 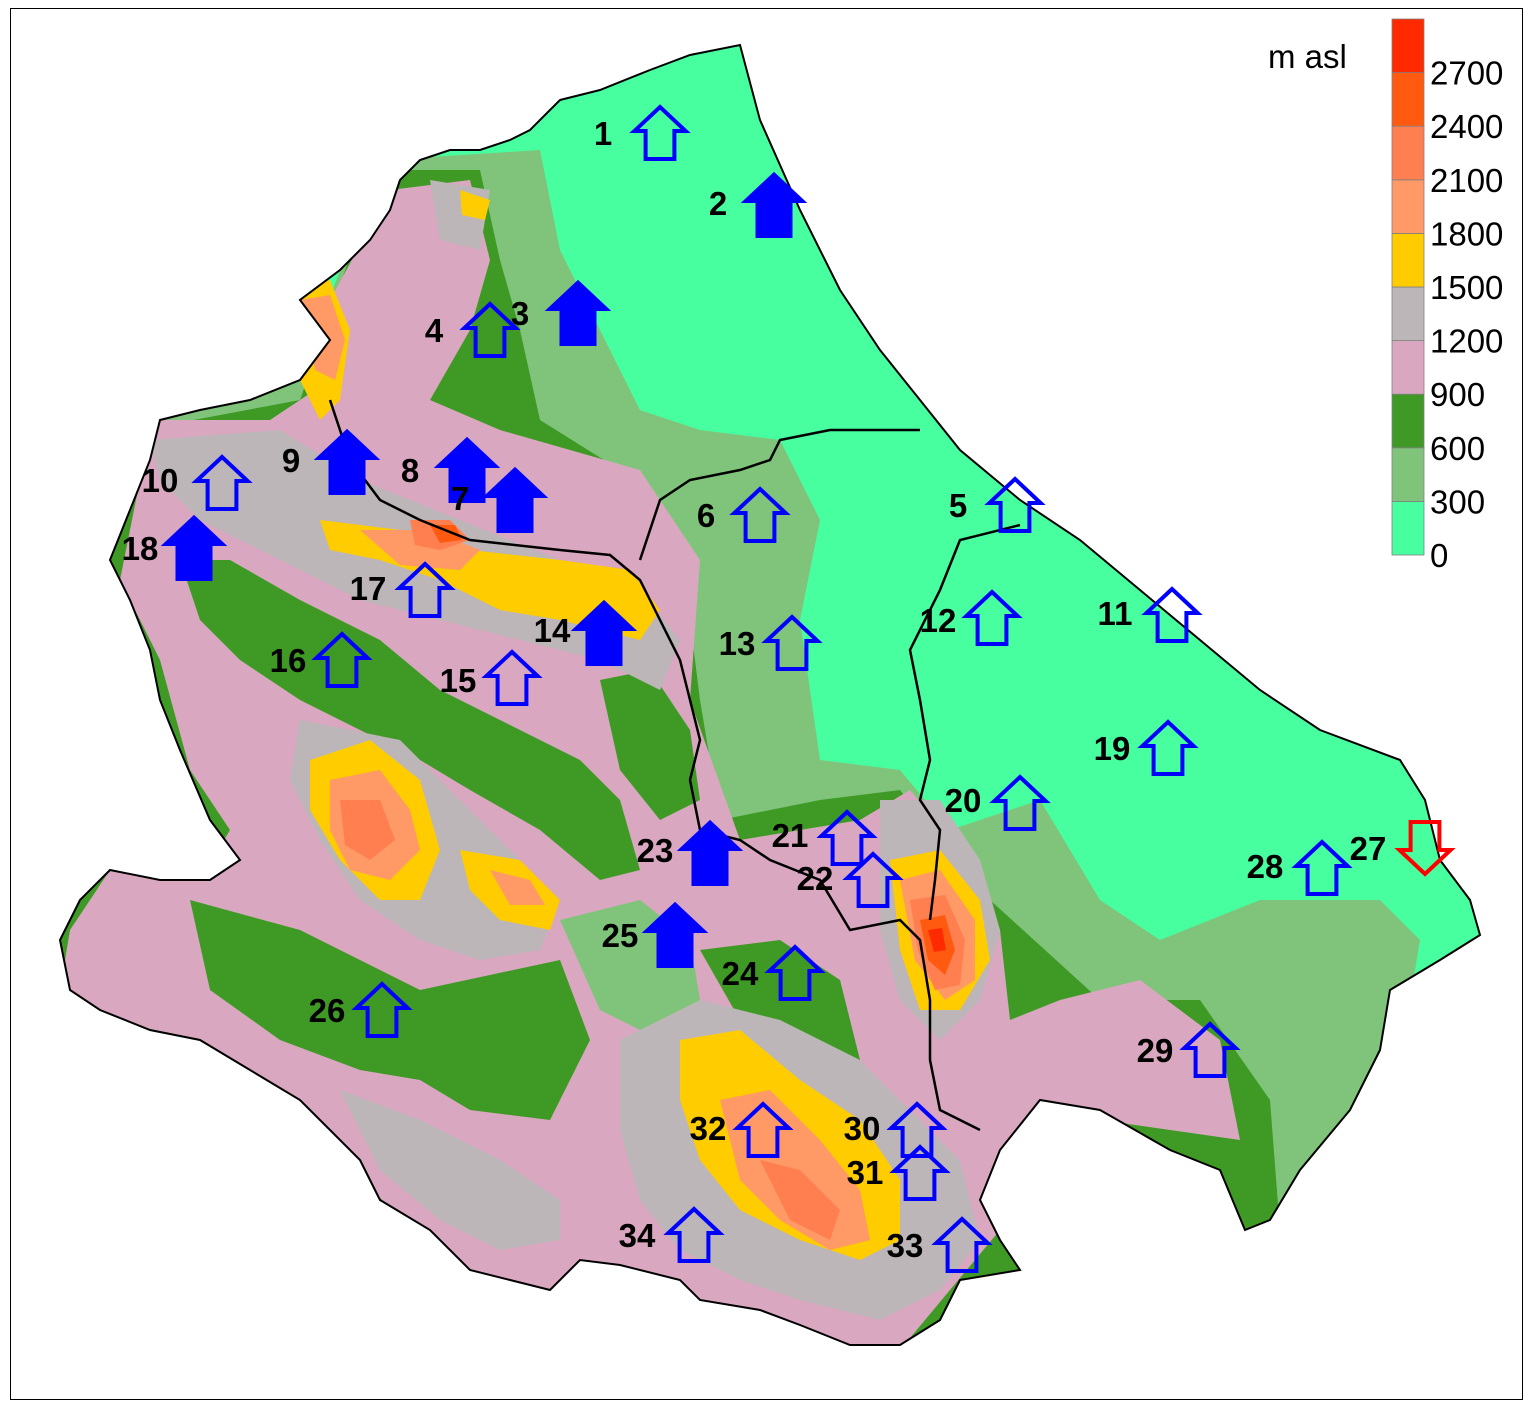 What do you see at coordinates (1457, 448) in the screenshot?
I see `legend-label: 600` at bounding box center [1457, 448].